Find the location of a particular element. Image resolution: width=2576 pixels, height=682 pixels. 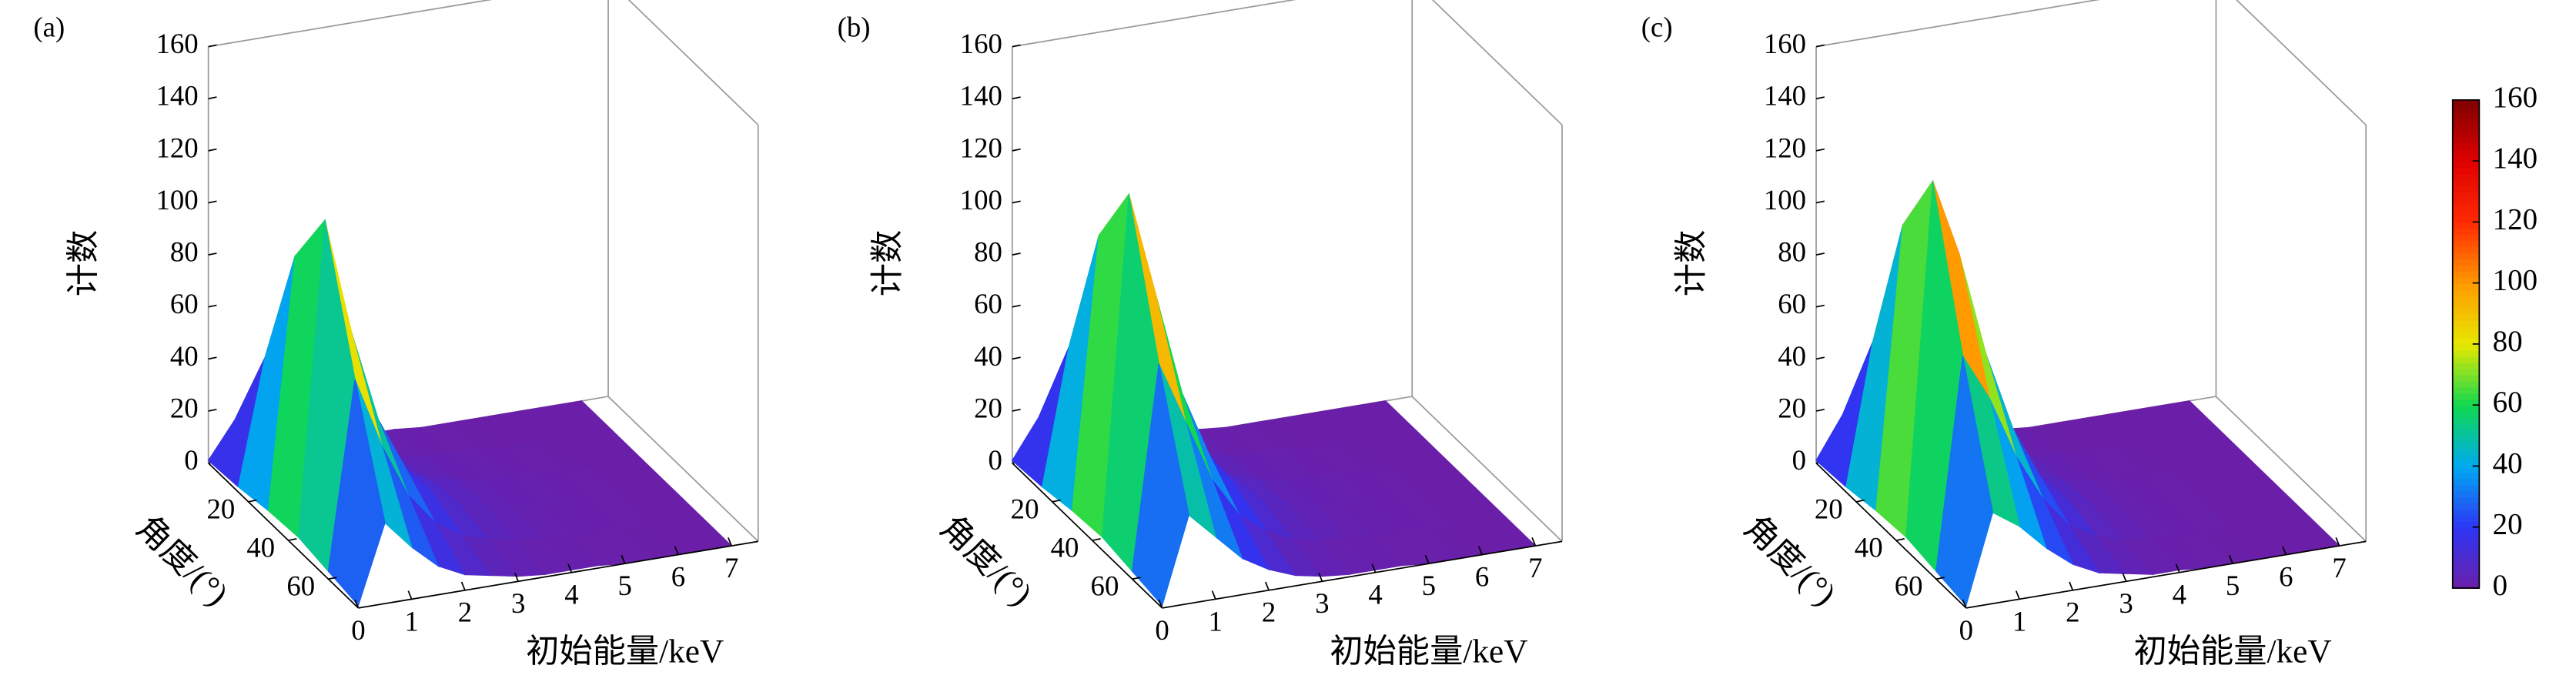

y-tick-label: 60 is located at coordinates (1909, 586).